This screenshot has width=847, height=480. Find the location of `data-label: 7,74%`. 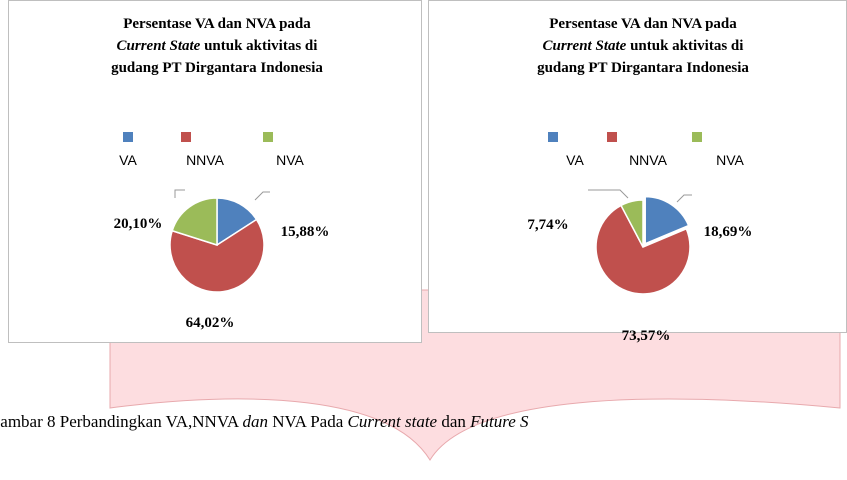

data-label: 7,74% is located at coordinates (547, 225).